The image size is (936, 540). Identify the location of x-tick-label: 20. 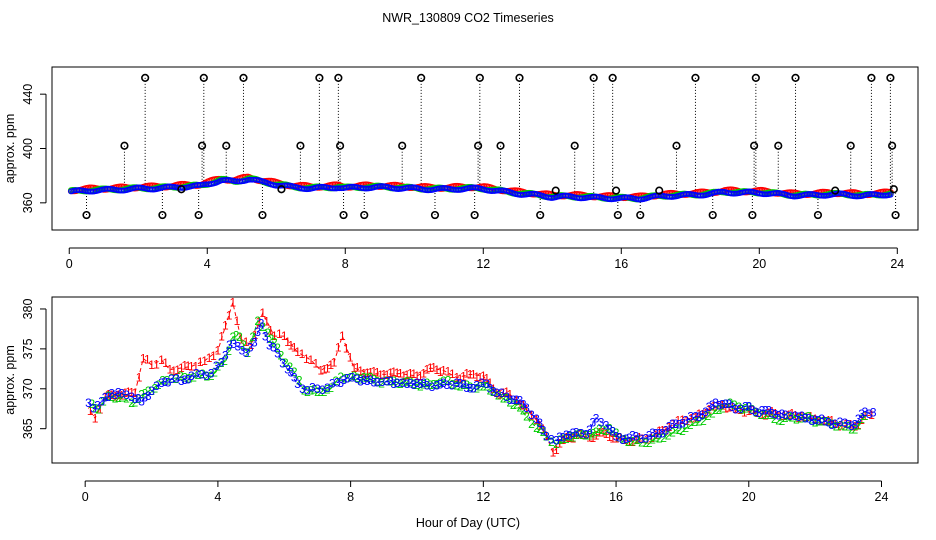
(749, 497).